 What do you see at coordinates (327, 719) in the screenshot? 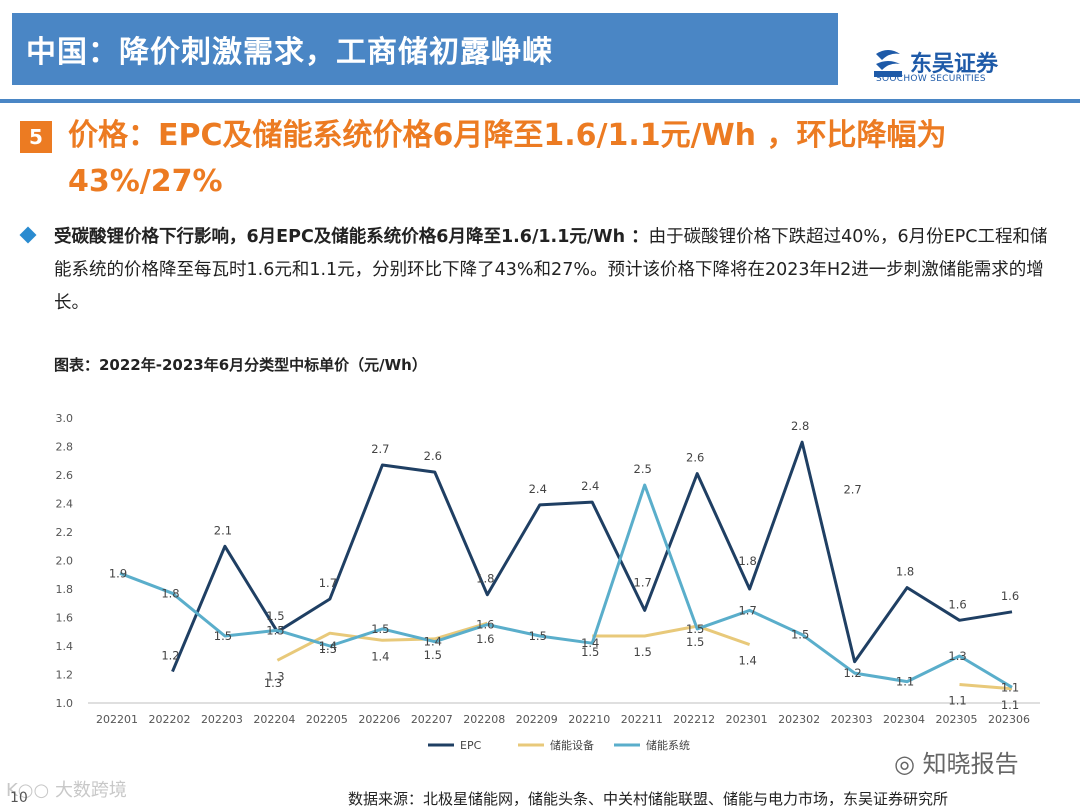
I see `x-tick-label: 202205` at bounding box center [327, 719].